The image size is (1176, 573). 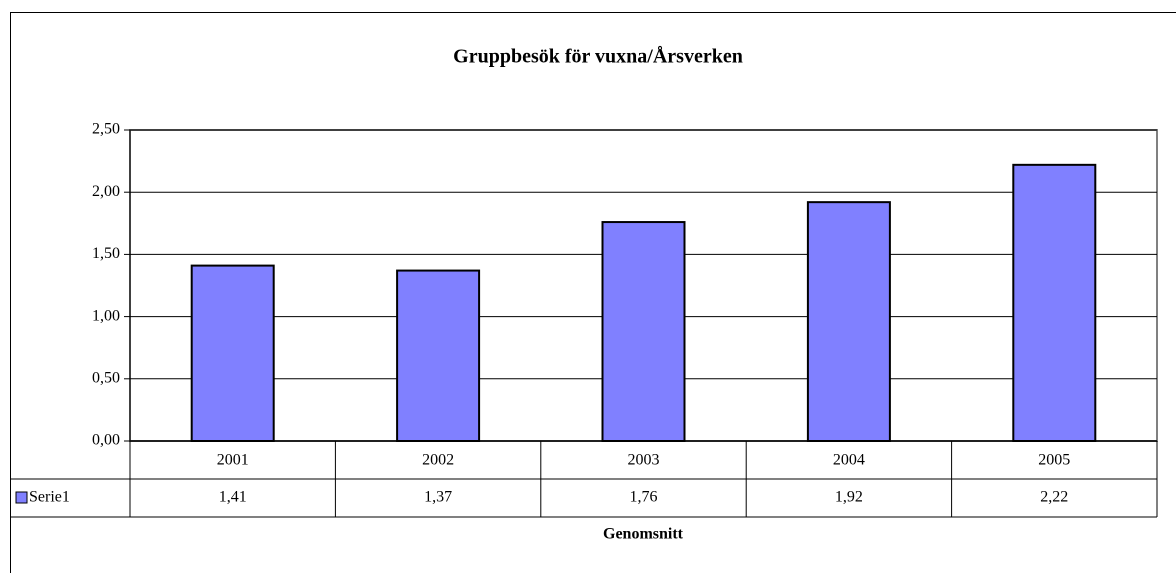 What do you see at coordinates (49, 497) in the screenshot?
I see `legend-label: Serie1` at bounding box center [49, 497].